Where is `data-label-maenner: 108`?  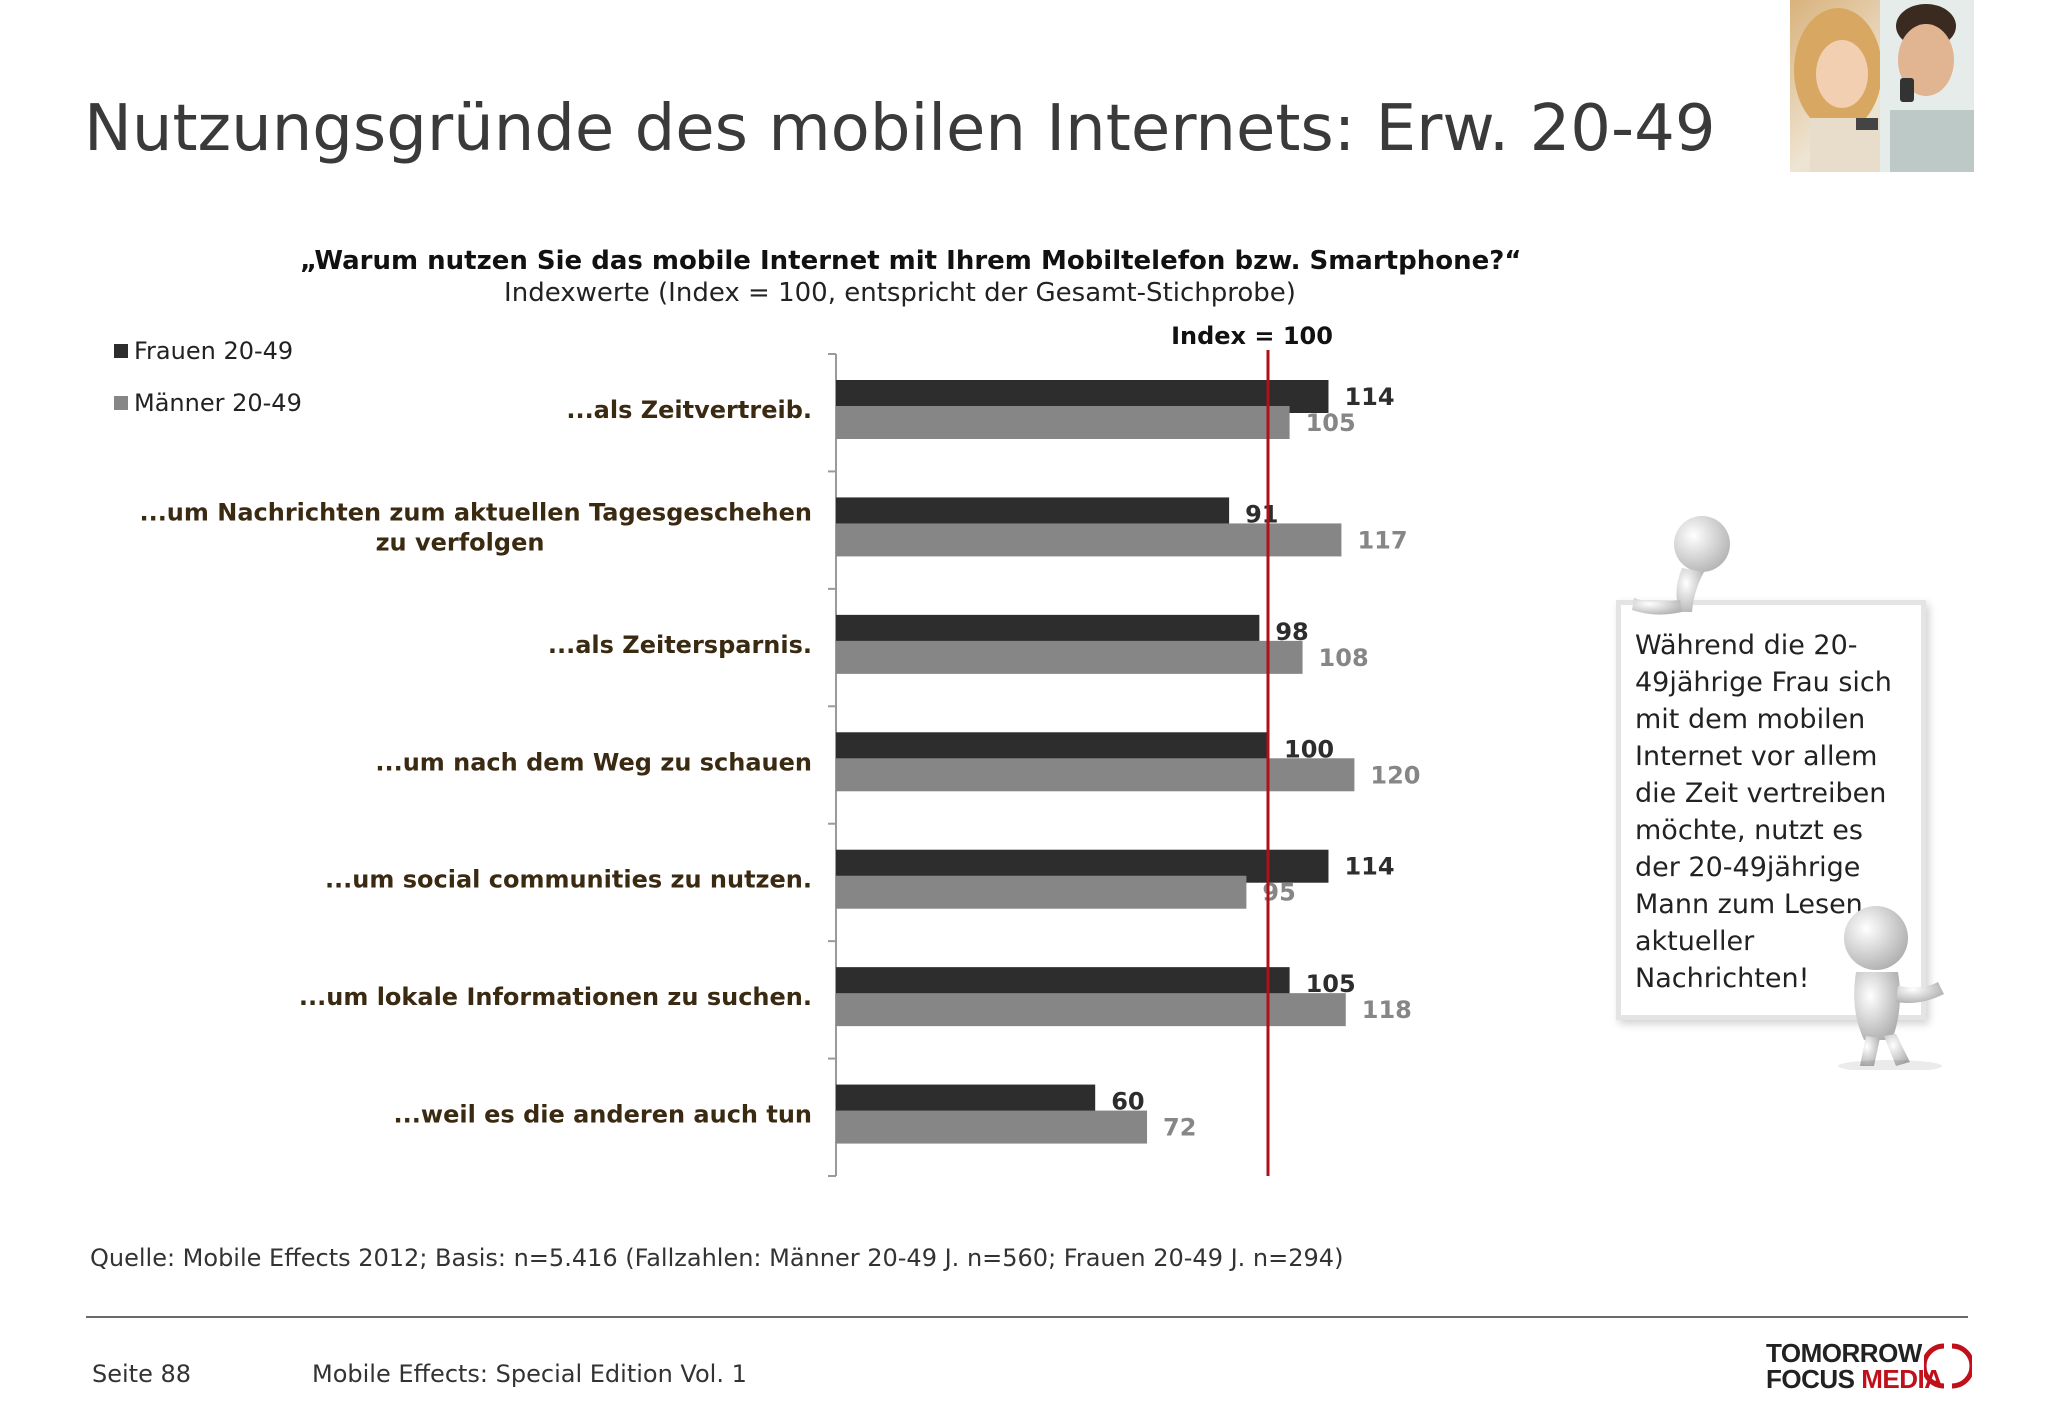
data-label-maenner: 108 is located at coordinates (1344, 658).